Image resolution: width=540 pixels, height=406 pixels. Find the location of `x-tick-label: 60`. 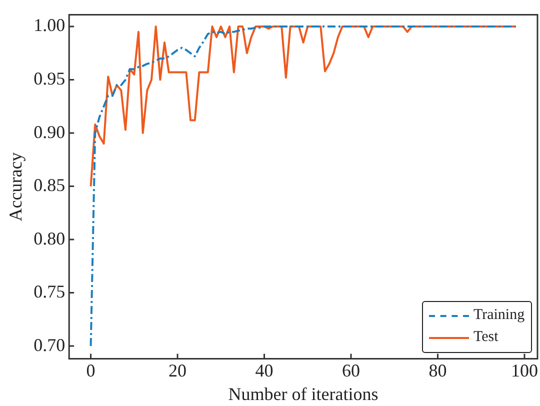

x-tick-label: 60 is located at coordinates (351, 370).